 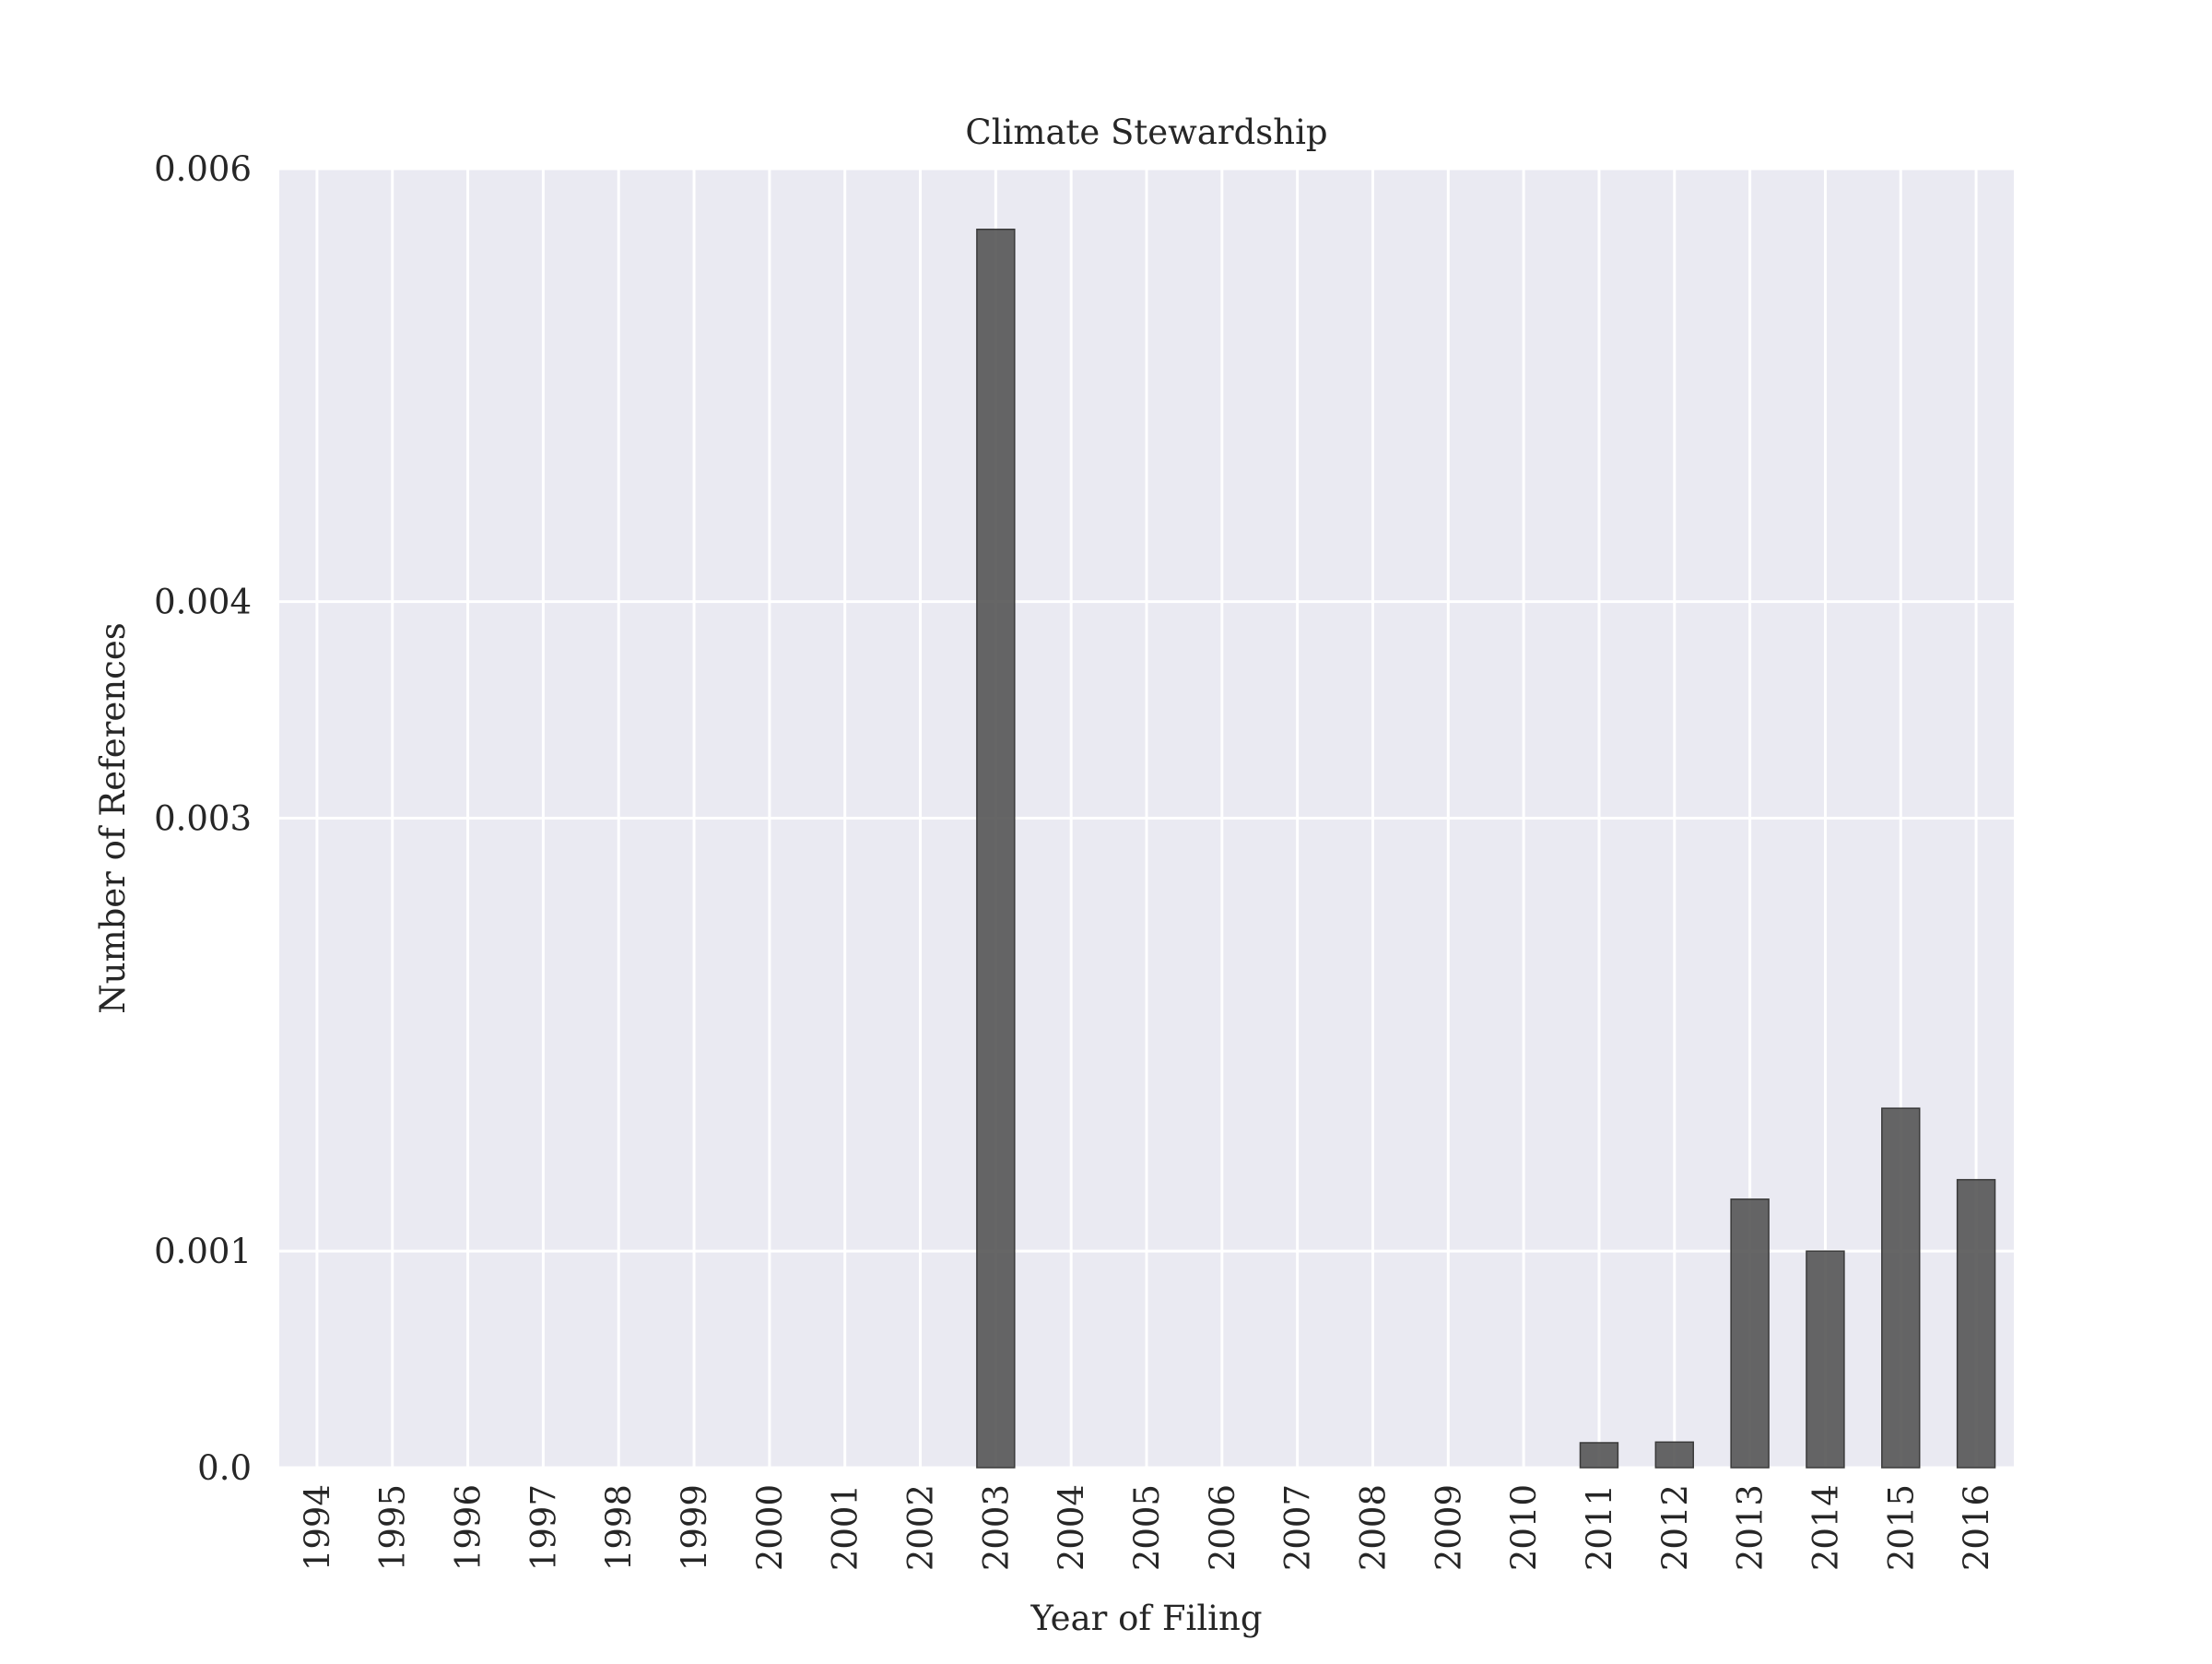 What do you see at coordinates (1750, 1333) in the screenshot?
I see `bar-2013` at bounding box center [1750, 1333].